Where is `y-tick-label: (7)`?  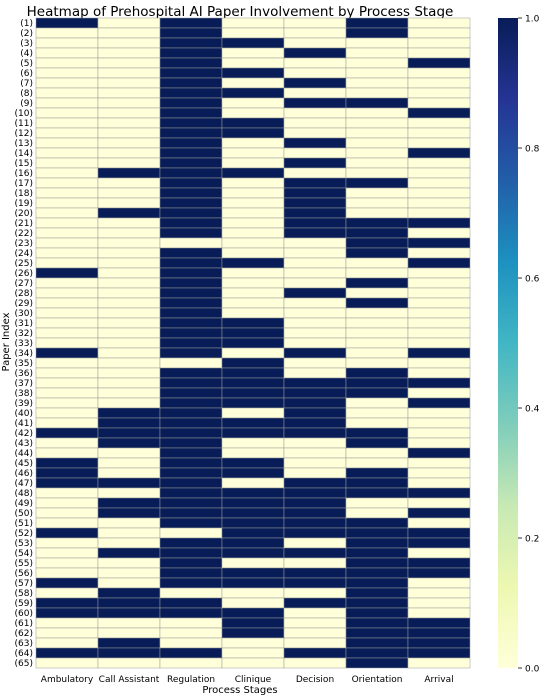
y-tick-label: (7) is located at coordinates (26, 84).